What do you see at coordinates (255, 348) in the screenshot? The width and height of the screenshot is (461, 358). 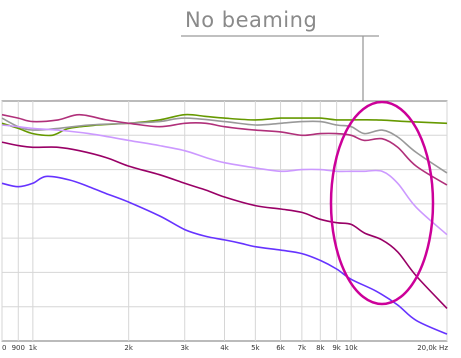 I see `x-tick-label: 5k` at bounding box center [255, 348].